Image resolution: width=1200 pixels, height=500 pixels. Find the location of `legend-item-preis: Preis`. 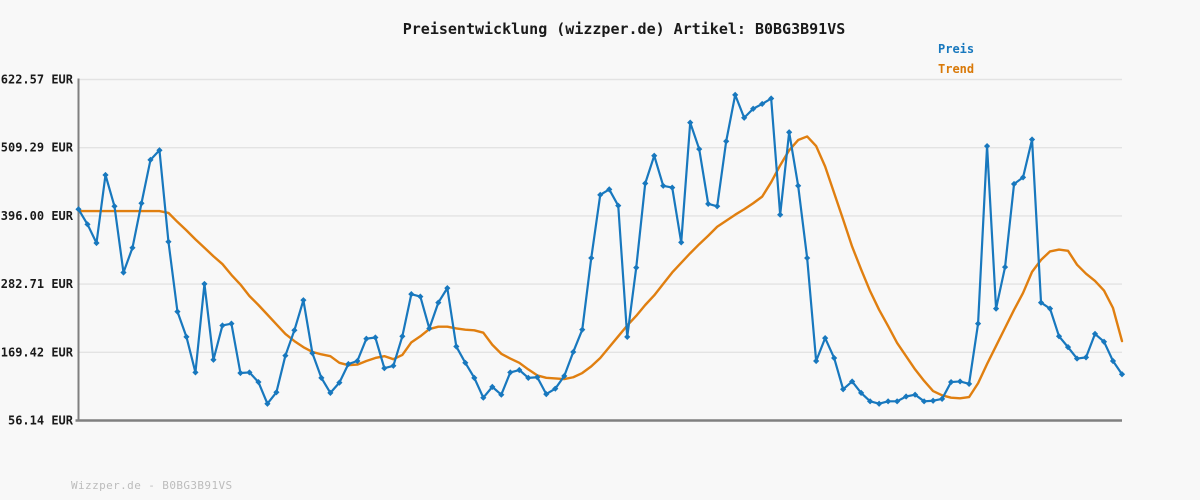

legend-item-preis: Preis is located at coordinates (956, 49).